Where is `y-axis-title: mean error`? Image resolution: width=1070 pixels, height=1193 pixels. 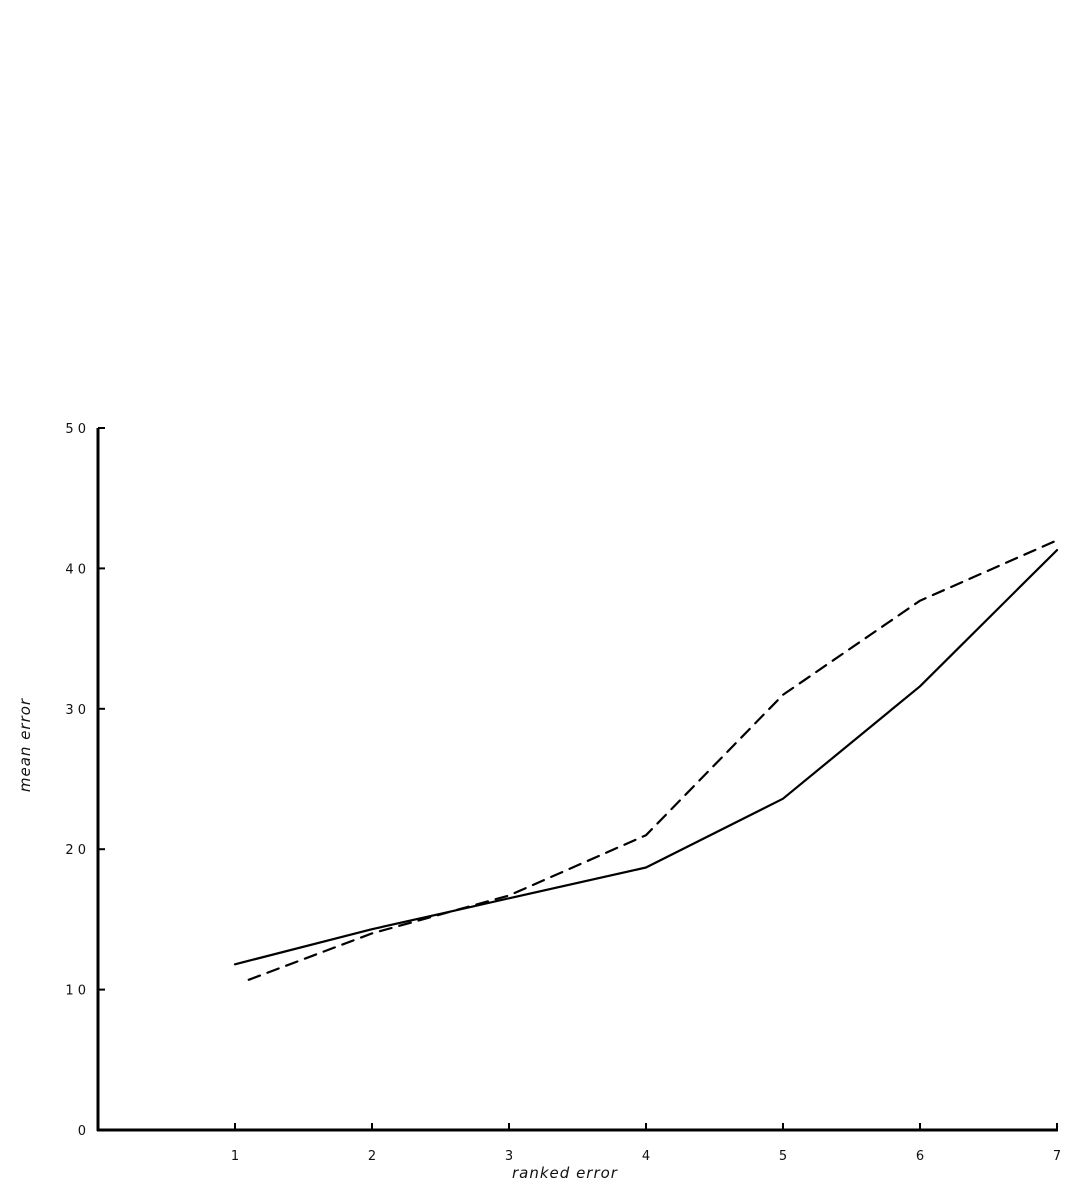 y-axis-title: mean error is located at coordinates (25, 745).